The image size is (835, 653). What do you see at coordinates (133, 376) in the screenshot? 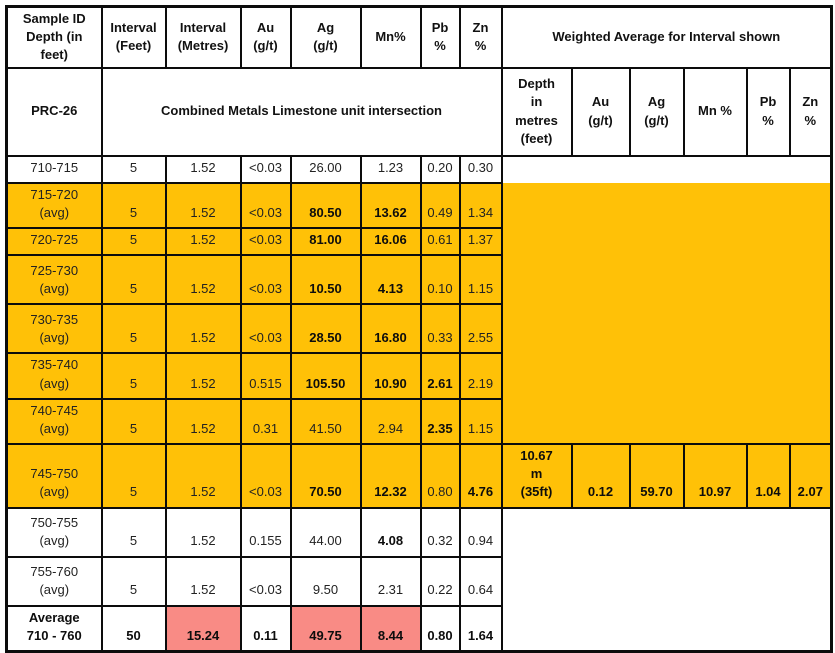
I see `row-735-740-interval-feet: 5` at bounding box center [133, 376].